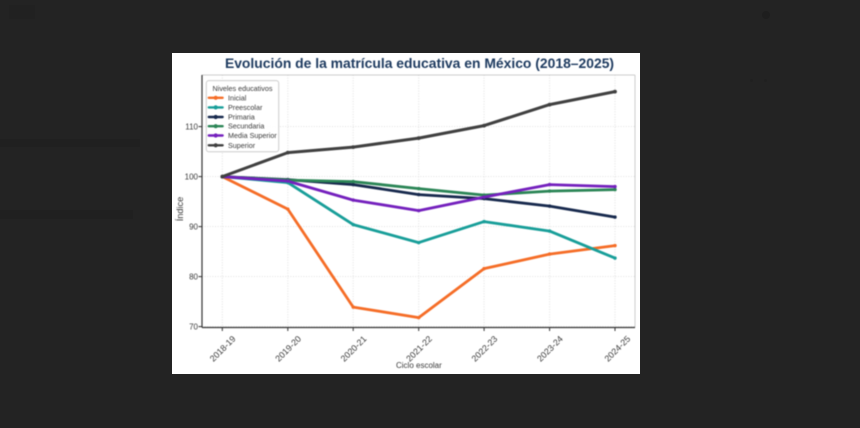 This screenshot has width=860, height=428. Describe the element at coordinates (192, 176) in the screenshot. I see `svg-text: 100` at that location.